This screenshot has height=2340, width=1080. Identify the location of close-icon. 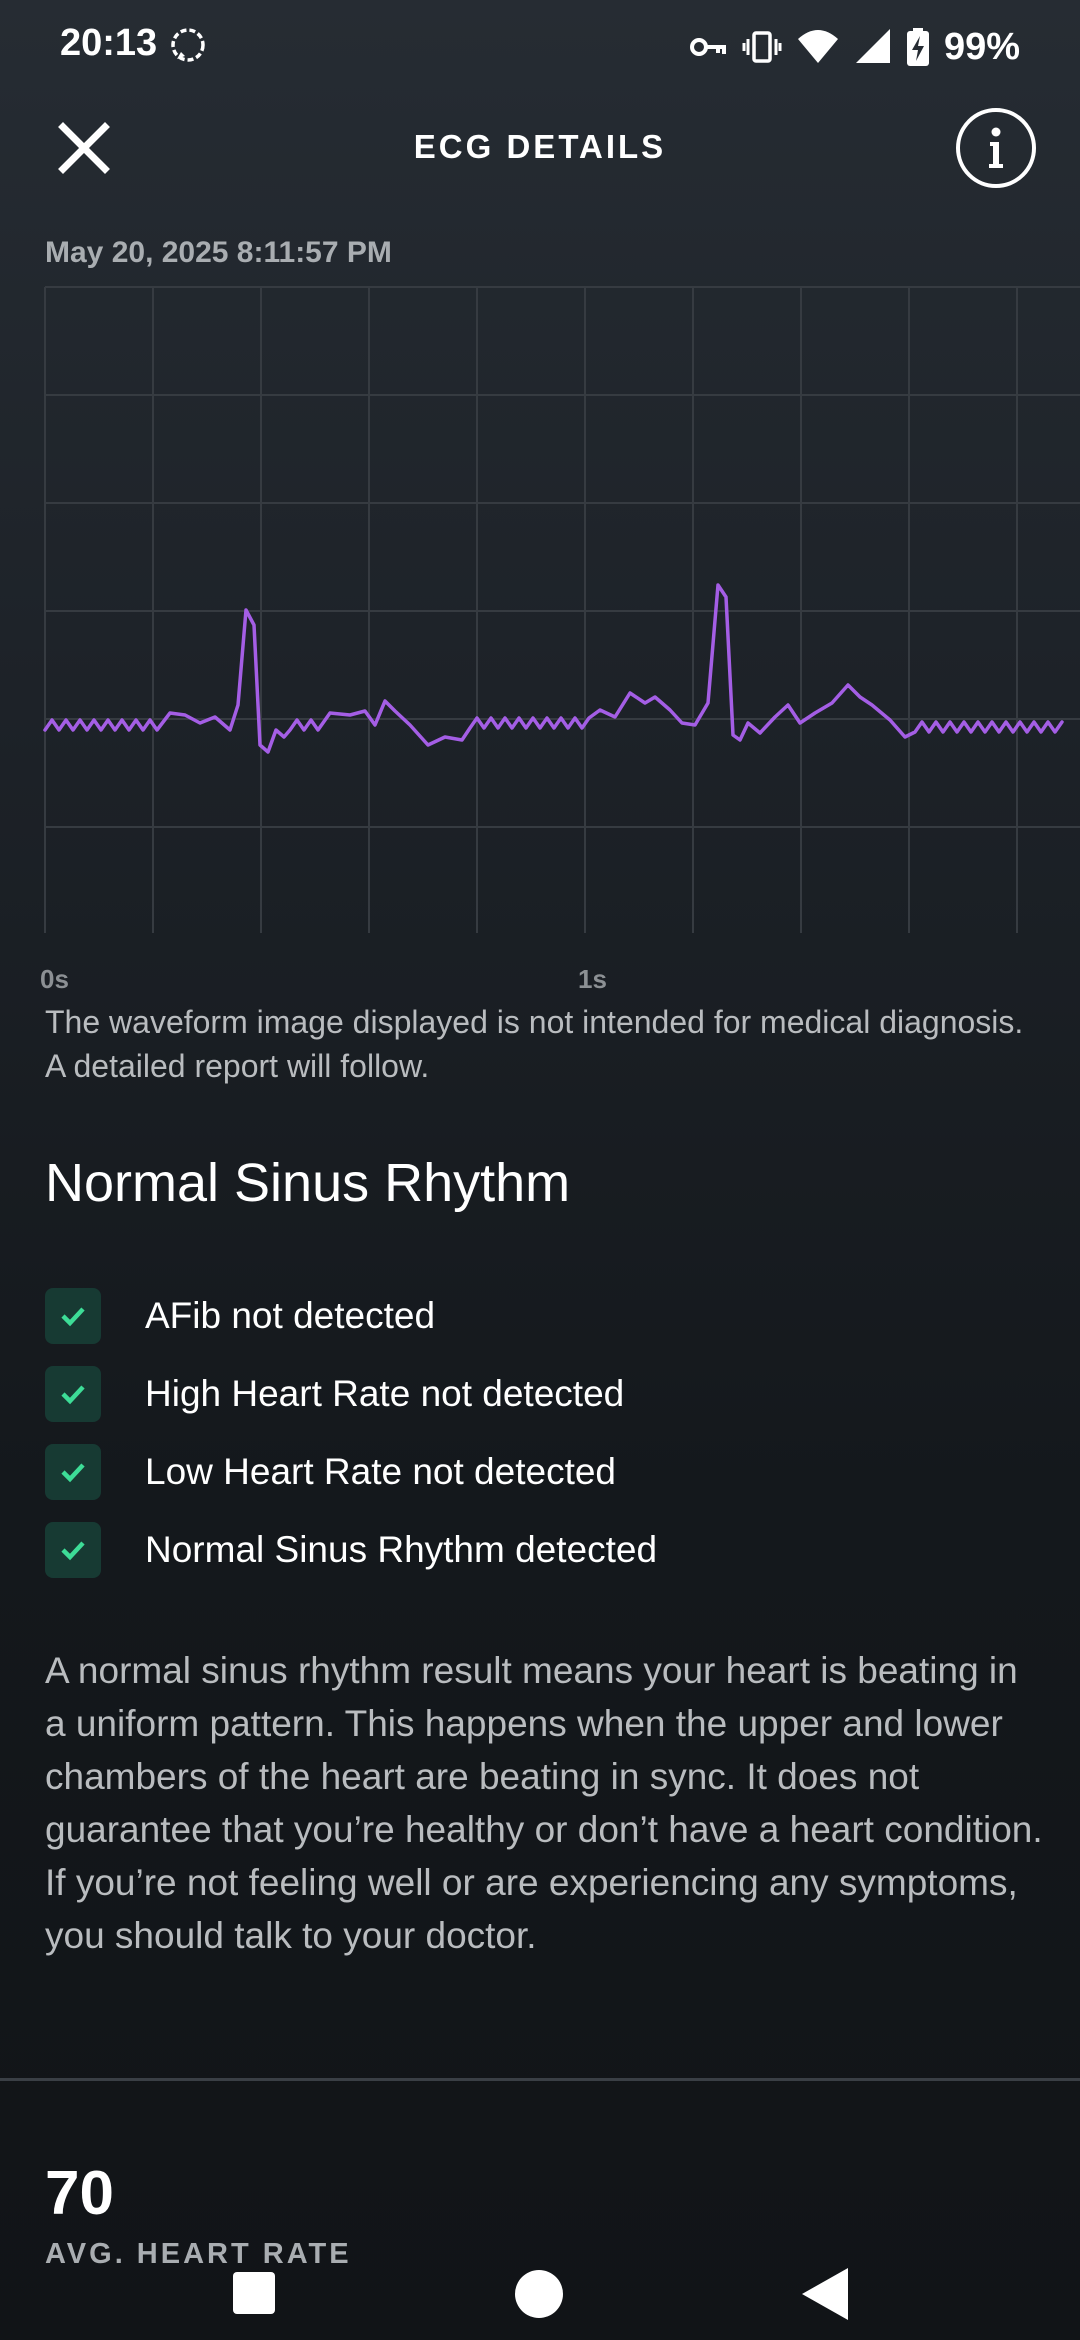
(84, 148).